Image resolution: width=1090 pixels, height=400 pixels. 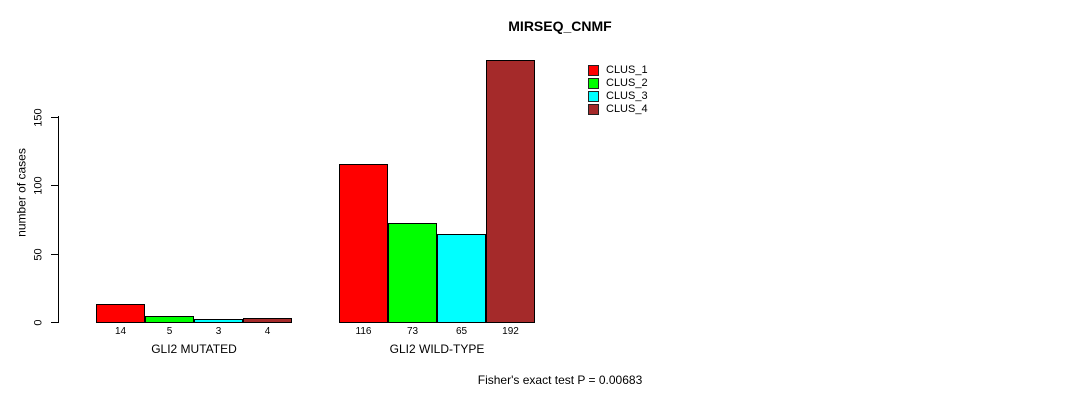 I want to click on bar-value-label: 192, so click(x=510, y=331).